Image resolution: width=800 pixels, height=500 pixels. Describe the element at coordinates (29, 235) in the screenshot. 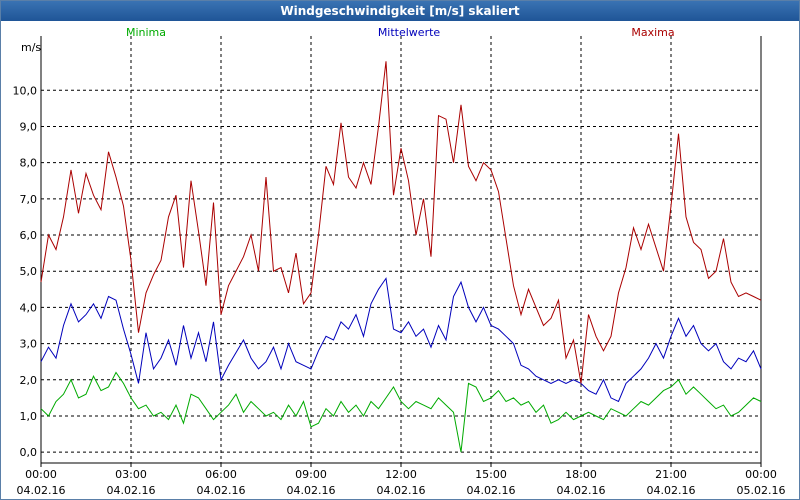

I see `y-tick-label: 6,0` at that location.